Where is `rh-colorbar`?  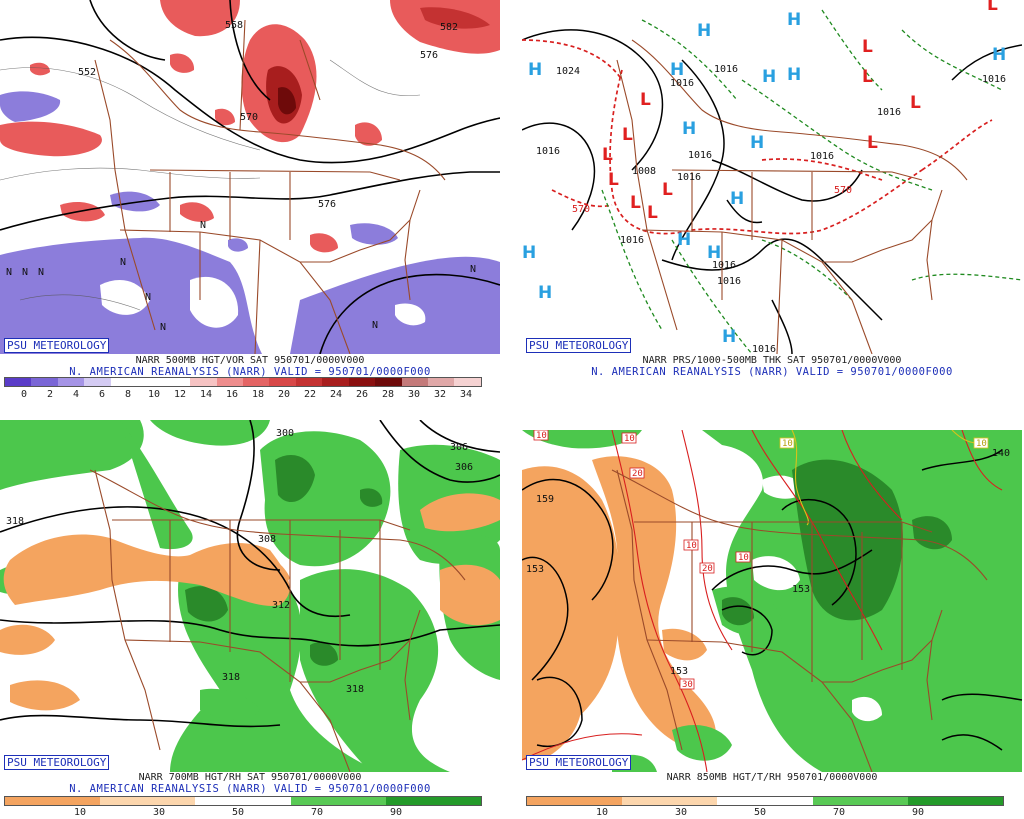 rh-colorbar is located at coordinates (243, 801).